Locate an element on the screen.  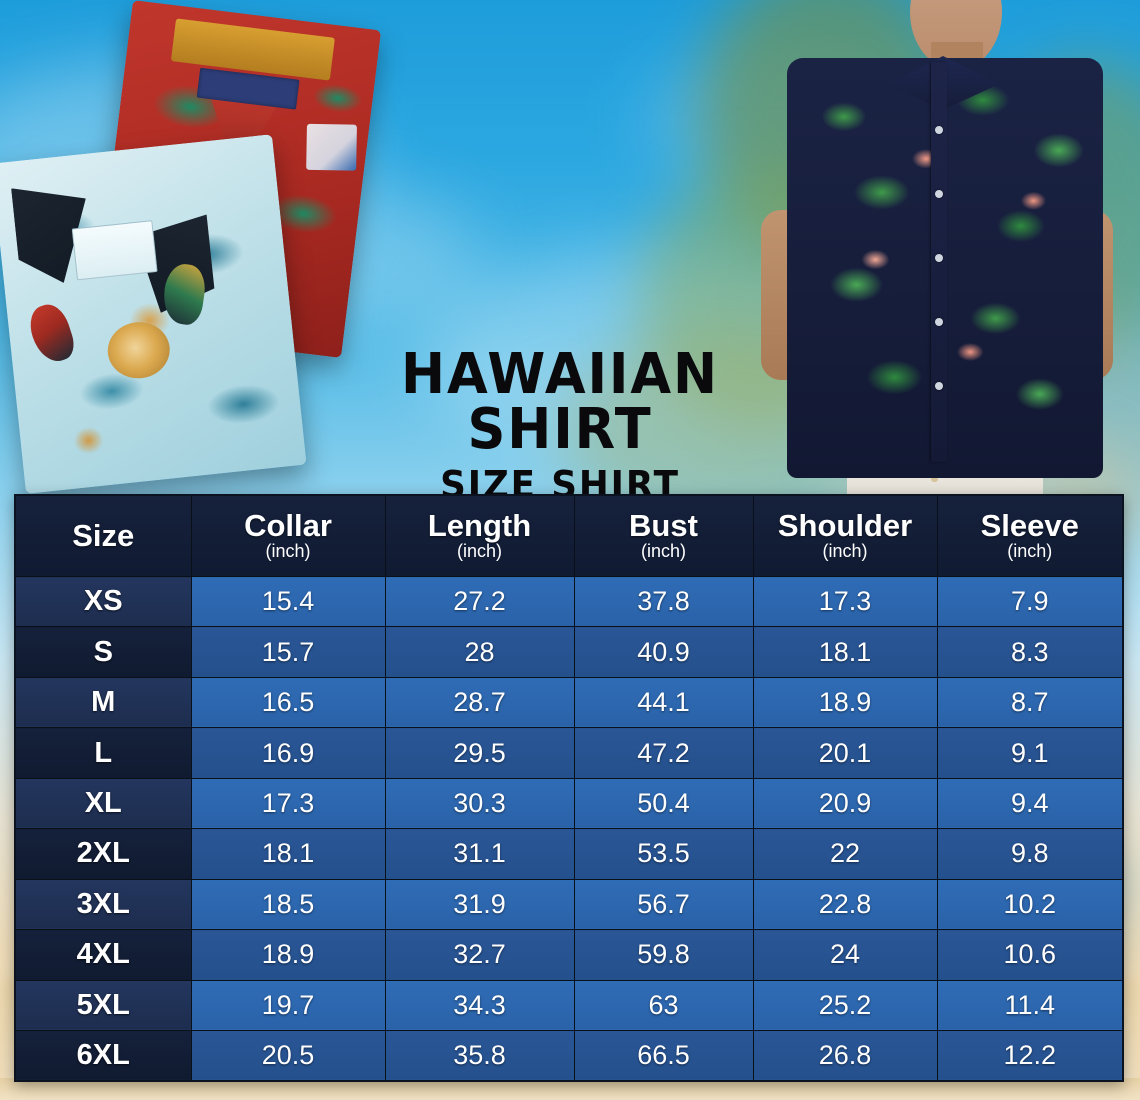
cell-length: 31.1 is located at coordinates (479, 854).